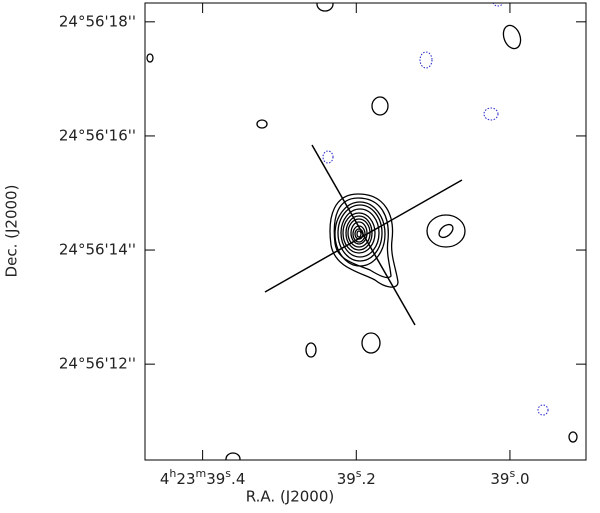 The width and height of the screenshot is (600, 513). Describe the element at coordinates (97, 135) in the screenshot. I see `y-tick-label: 24°56'16''` at that location.